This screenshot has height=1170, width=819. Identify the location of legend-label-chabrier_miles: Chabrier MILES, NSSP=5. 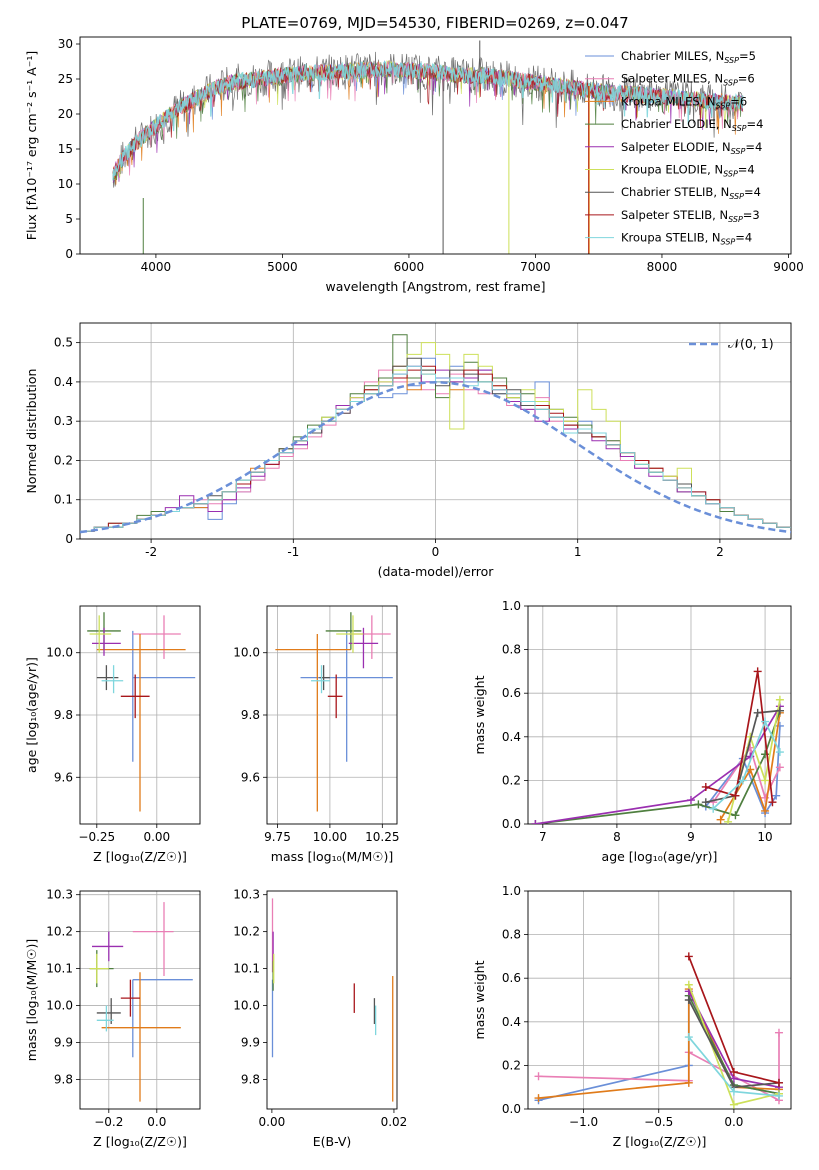
(688, 57).